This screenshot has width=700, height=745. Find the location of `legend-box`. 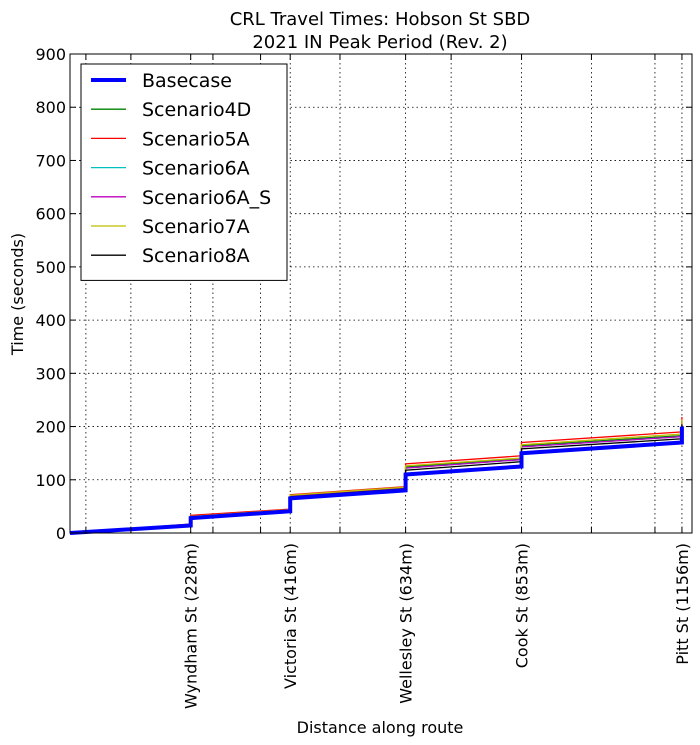

legend-box is located at coordinates (184, 172).